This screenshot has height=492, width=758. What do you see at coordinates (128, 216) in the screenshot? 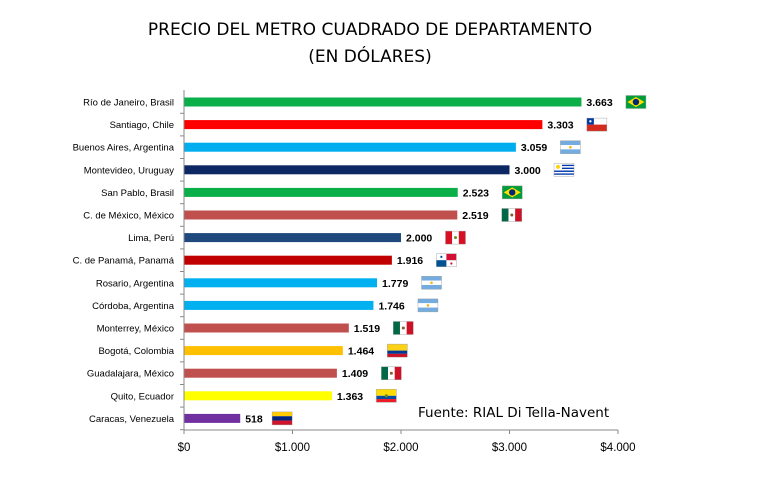
I see `category-label: C. de México, México` at bounding box center [128, 216].